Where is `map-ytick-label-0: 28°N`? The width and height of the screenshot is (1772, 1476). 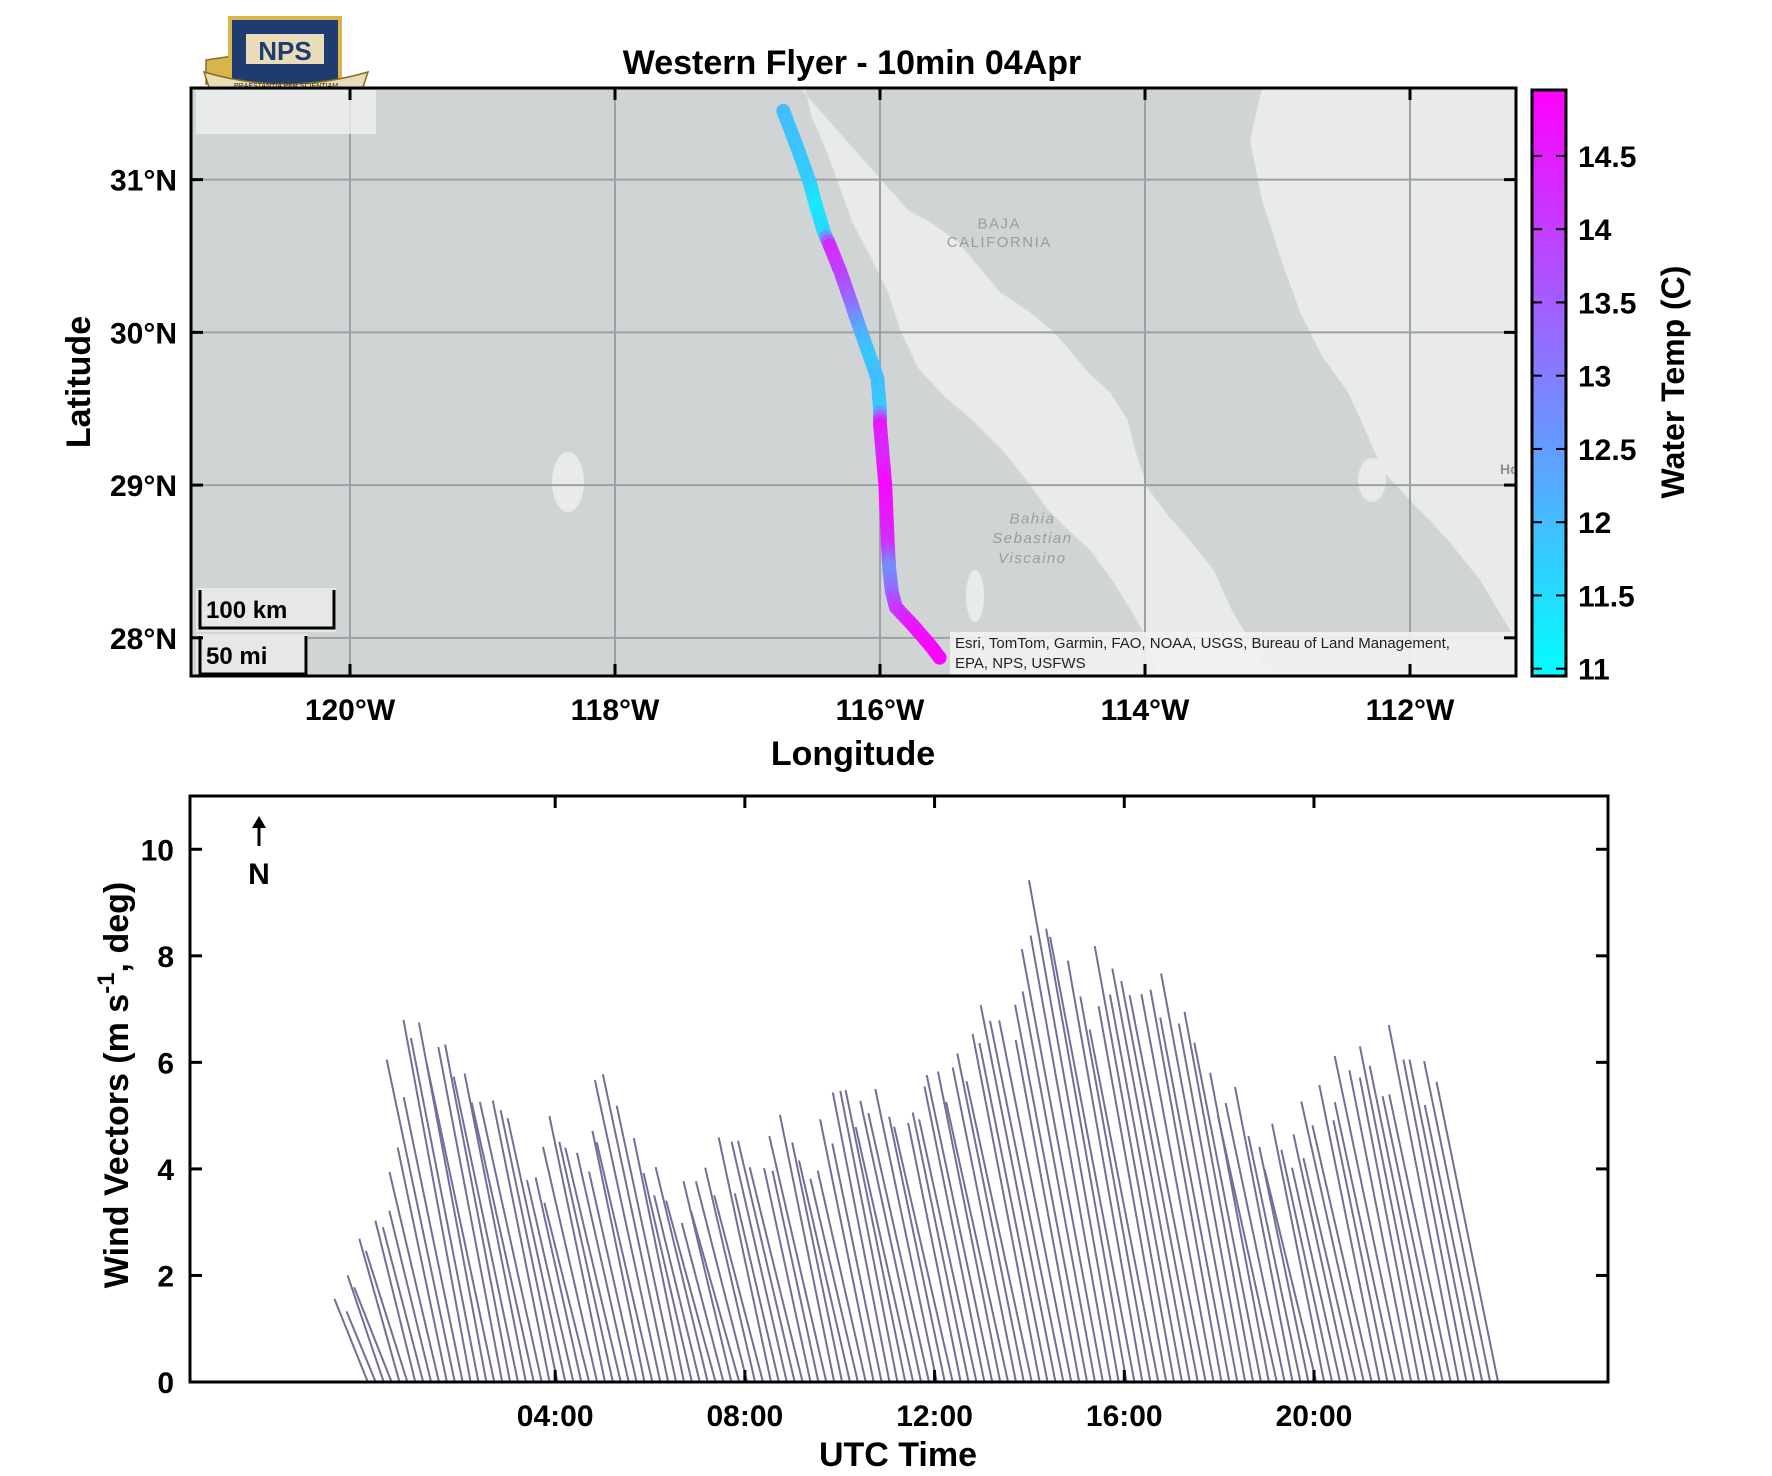
map-ytick-label-0: 28°N is located at coordinates (143, 639).